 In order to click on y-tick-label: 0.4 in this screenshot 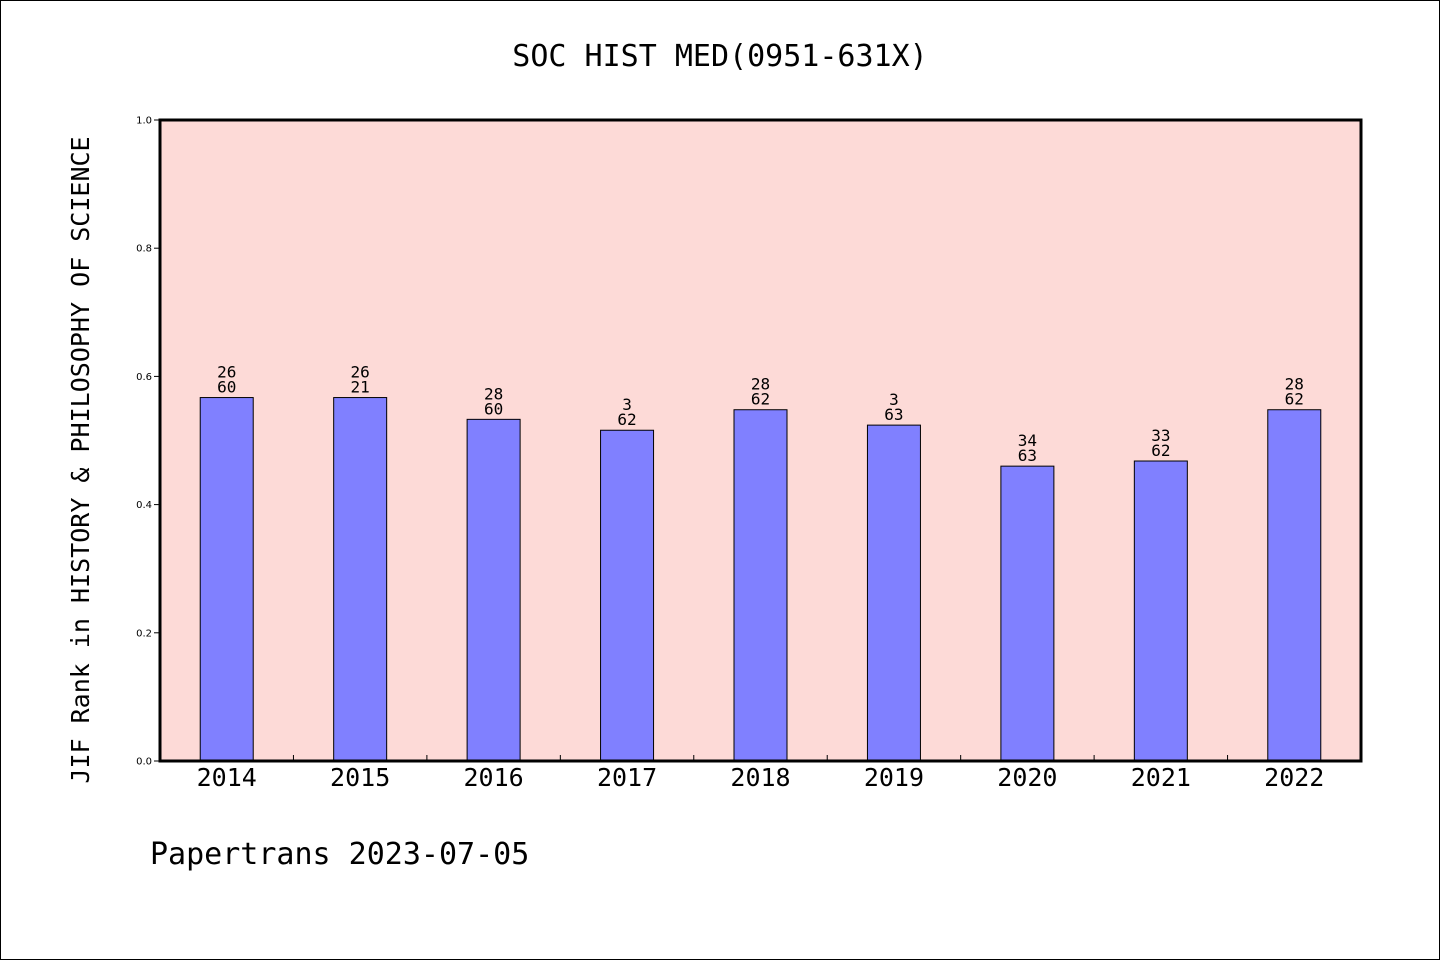, I will do `click(144, 505)`.